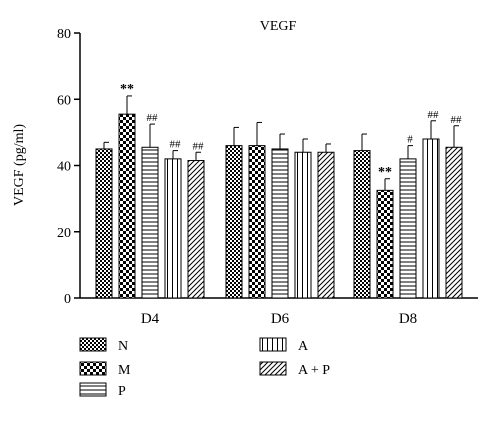 This screenshot has height=431, width=500. Describe the element at coordinates (19, 165) in the screenshot. I see `y-axis-title: VEGF (pg/ml)` at that location.